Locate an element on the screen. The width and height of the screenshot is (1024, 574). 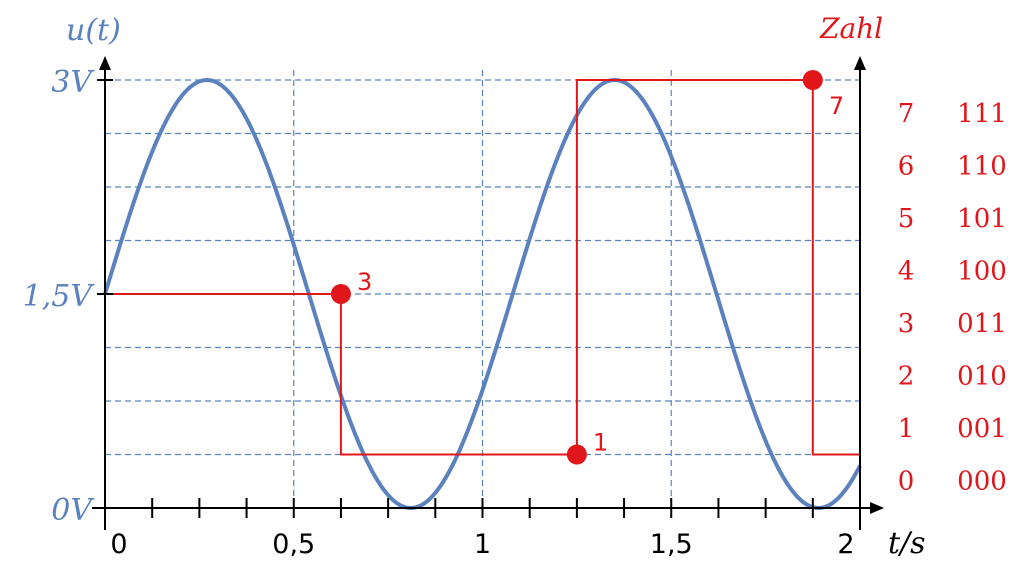
y-axis-right-arrow is located at coordinates (860, 63).